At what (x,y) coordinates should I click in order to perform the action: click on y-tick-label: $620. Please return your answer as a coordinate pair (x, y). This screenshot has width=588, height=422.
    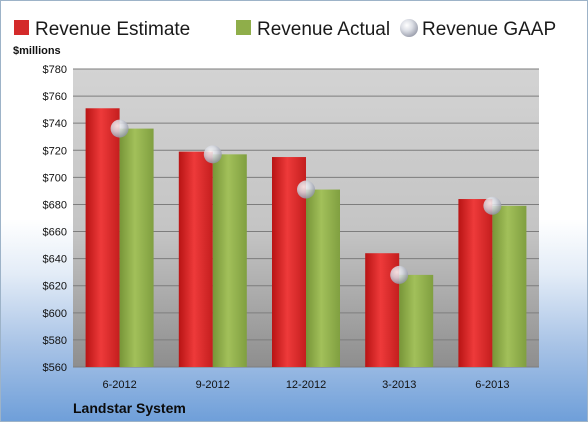
    Looking at the image, I should click on (55, 287).